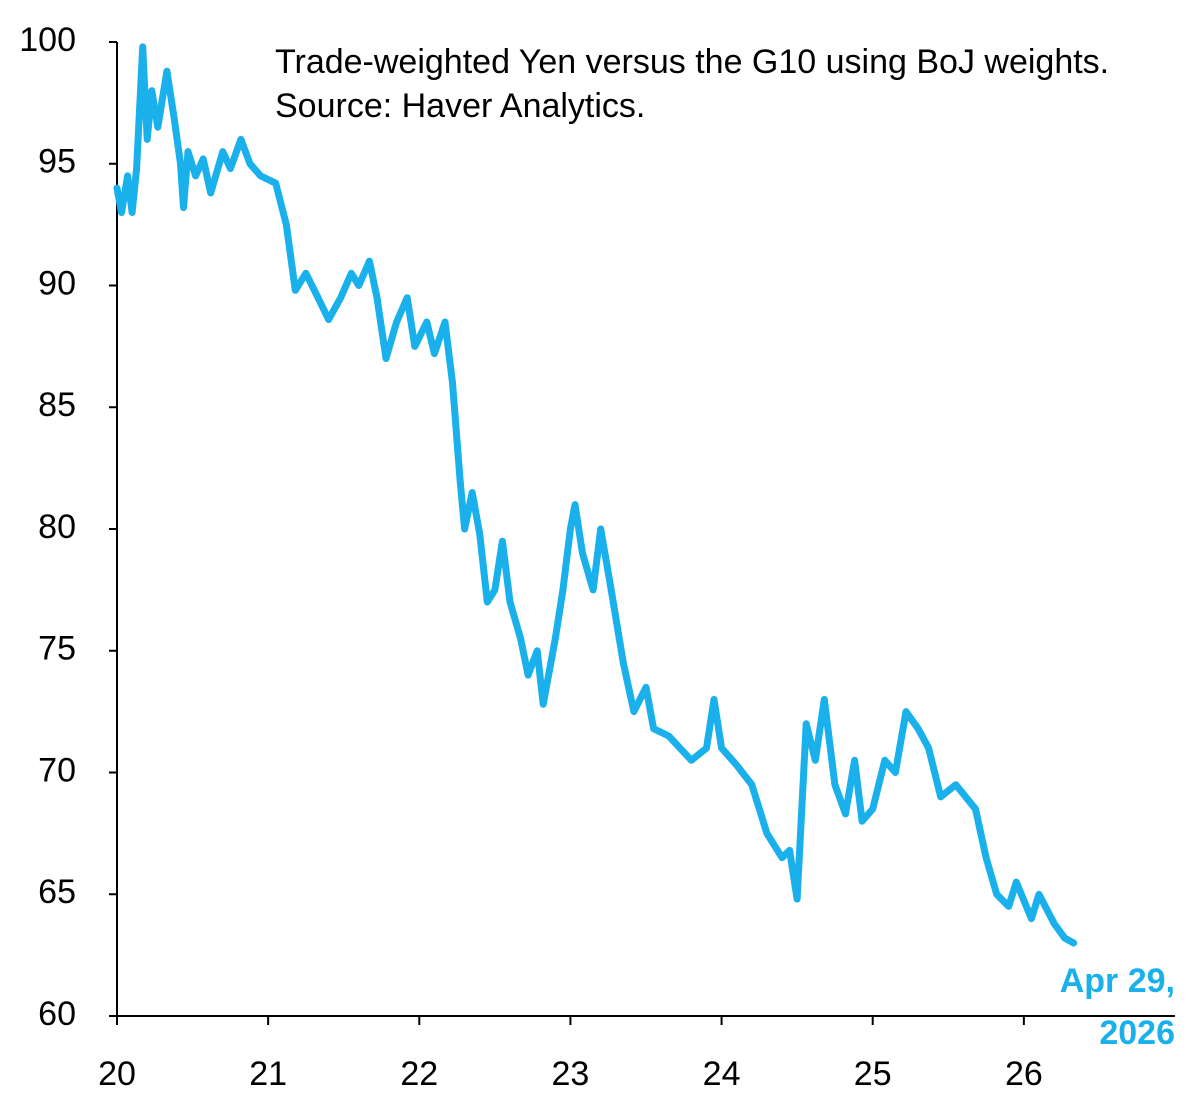 This screenshot has height=1101, width=1200. What do you see at coordinates (268, 1074) in the screenshot?
I see `x-tick-label: 21` at bounding box center [268, 1074].